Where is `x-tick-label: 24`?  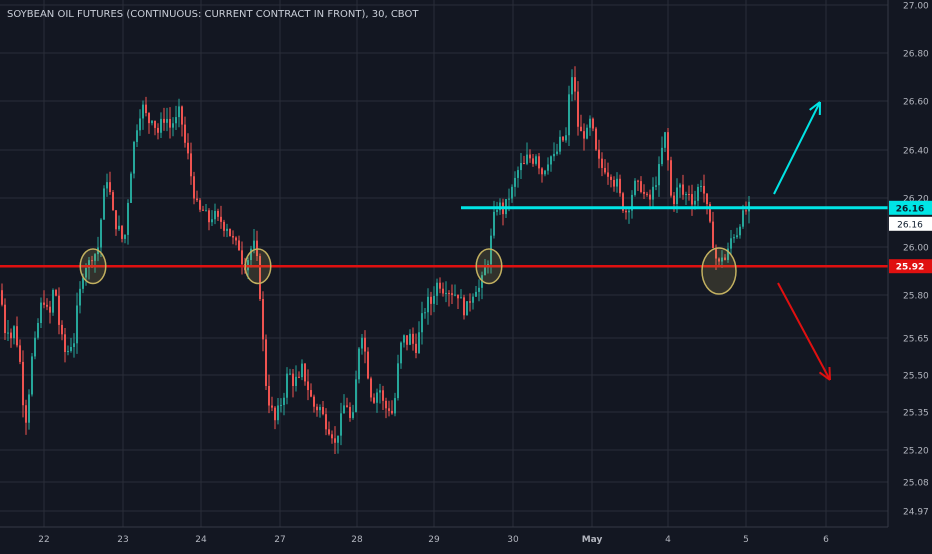
x-tick-label: 24 is located at coordinates (201, 540).